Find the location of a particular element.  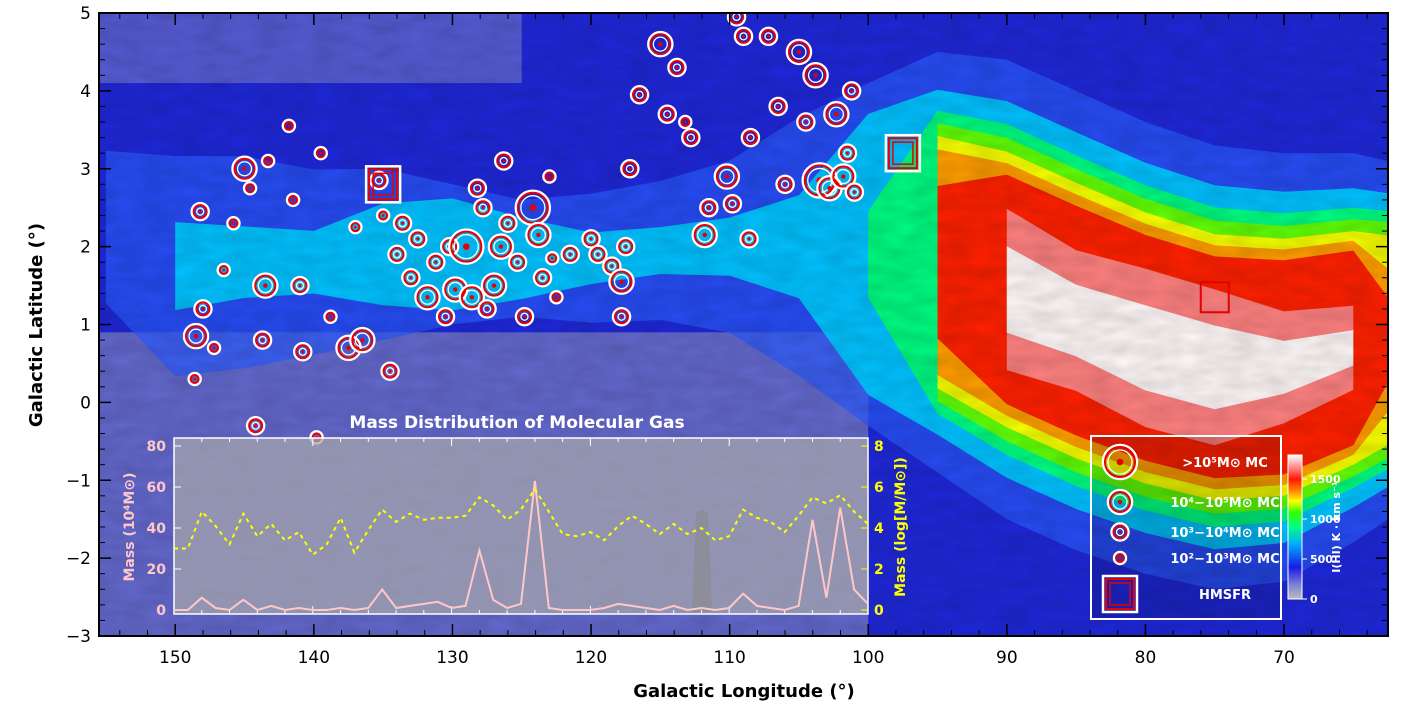

inset-series is located at coordinates (521, 546).